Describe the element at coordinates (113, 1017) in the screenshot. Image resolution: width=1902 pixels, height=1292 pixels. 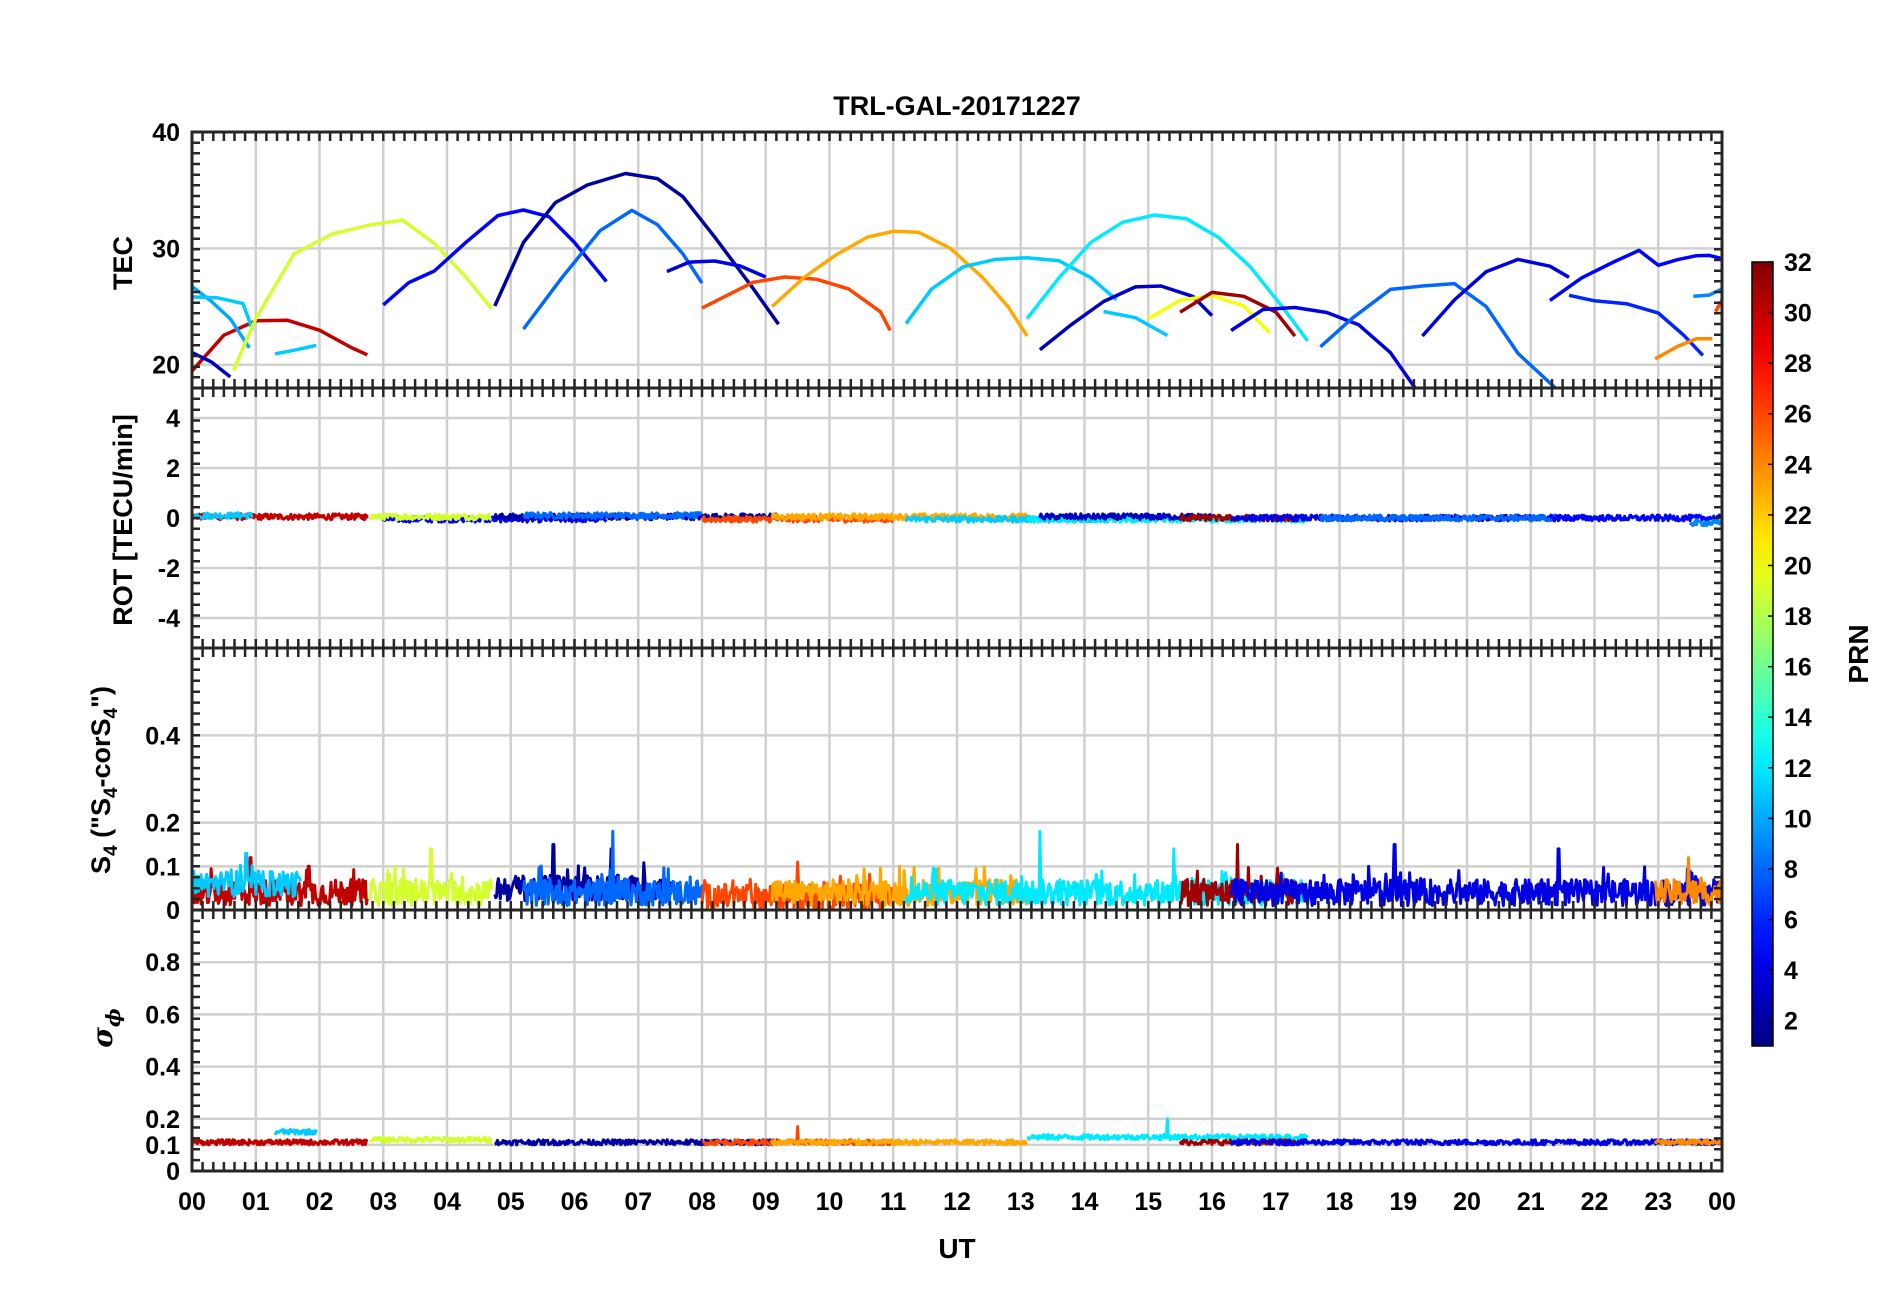
I see `sigma-label-sub: ϕ` at that location.